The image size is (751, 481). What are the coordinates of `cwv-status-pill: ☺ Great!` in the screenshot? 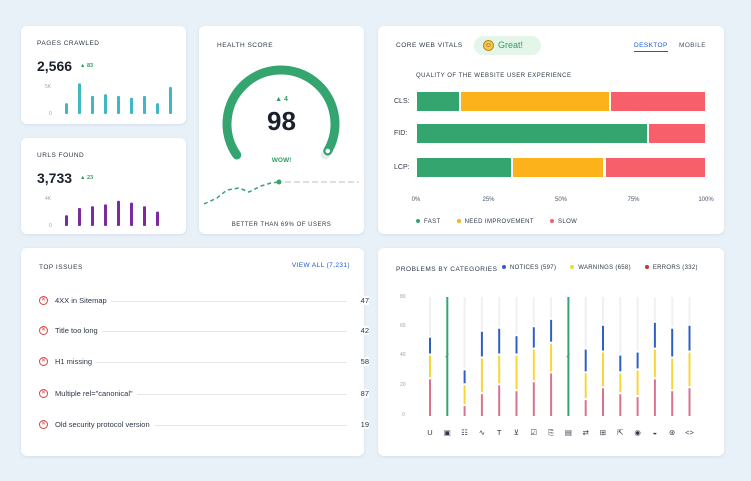 It's located at (507, 45).